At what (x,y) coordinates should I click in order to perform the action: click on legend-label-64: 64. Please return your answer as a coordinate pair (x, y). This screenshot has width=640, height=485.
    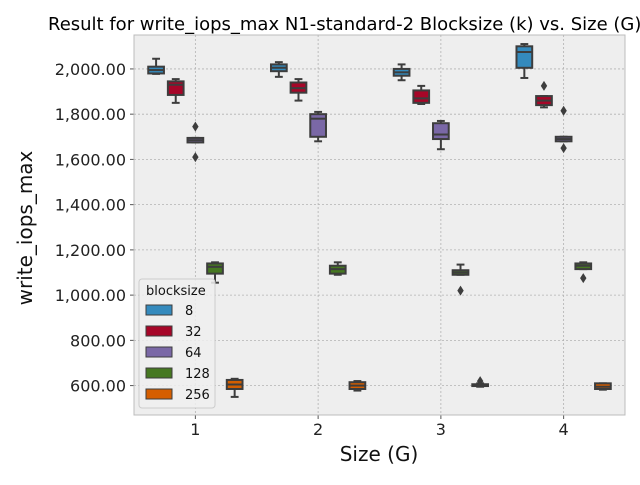
    Looking at the image, I should click on (193, 353).